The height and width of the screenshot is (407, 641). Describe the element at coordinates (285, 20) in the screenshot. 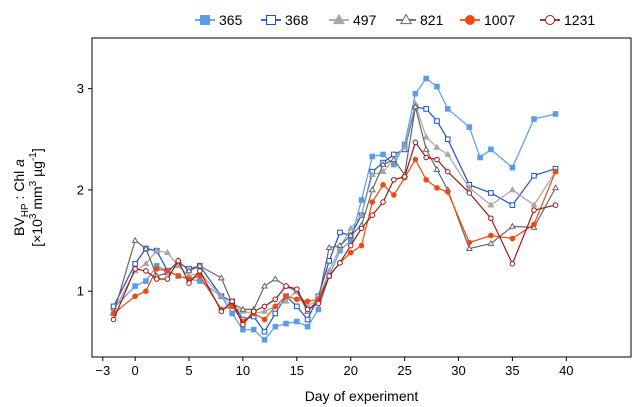

I see `legend-item-368: 368` at that location.